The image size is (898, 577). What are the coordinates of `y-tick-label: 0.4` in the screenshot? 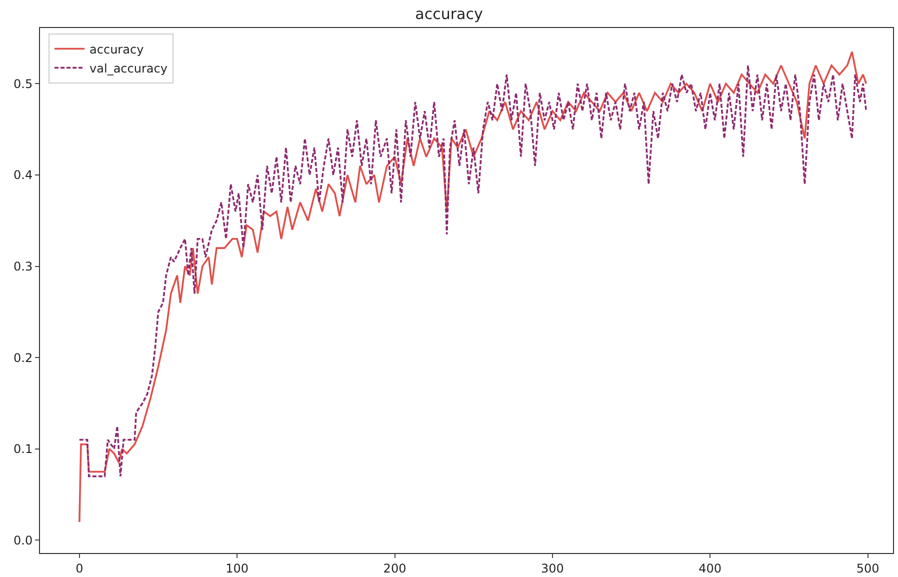 It's located at (23, 175).